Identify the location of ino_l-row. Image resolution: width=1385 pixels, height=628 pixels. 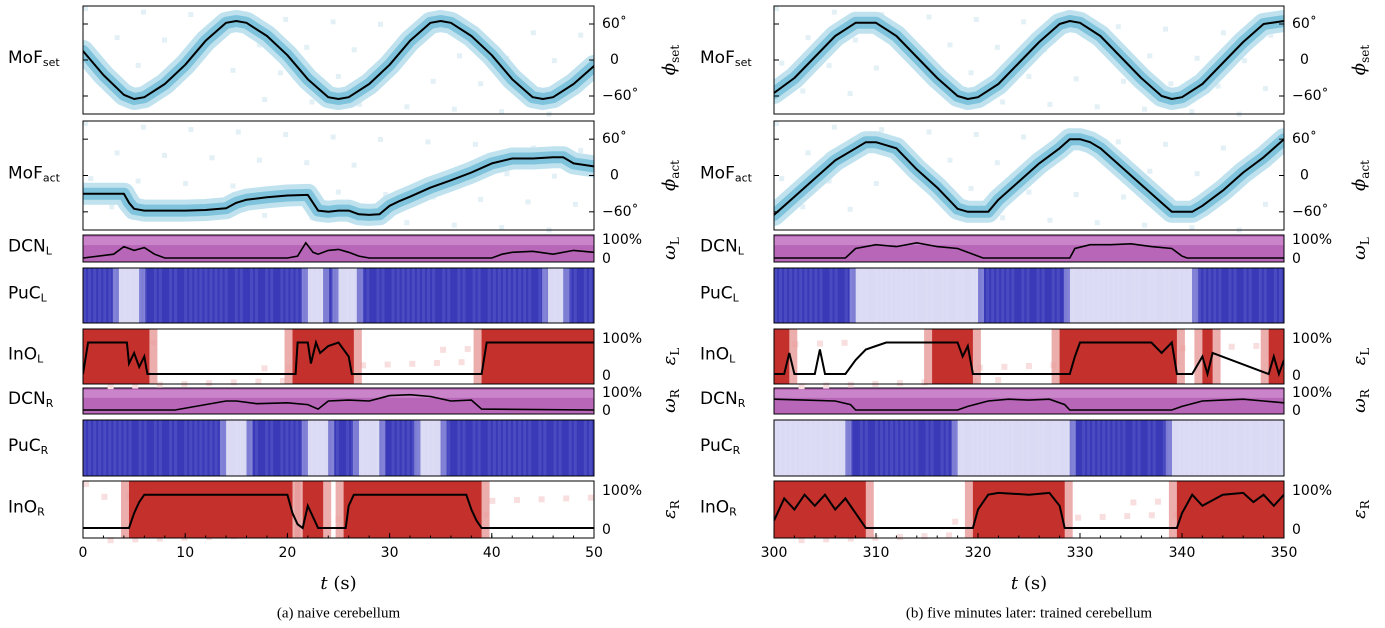
(338, 359).